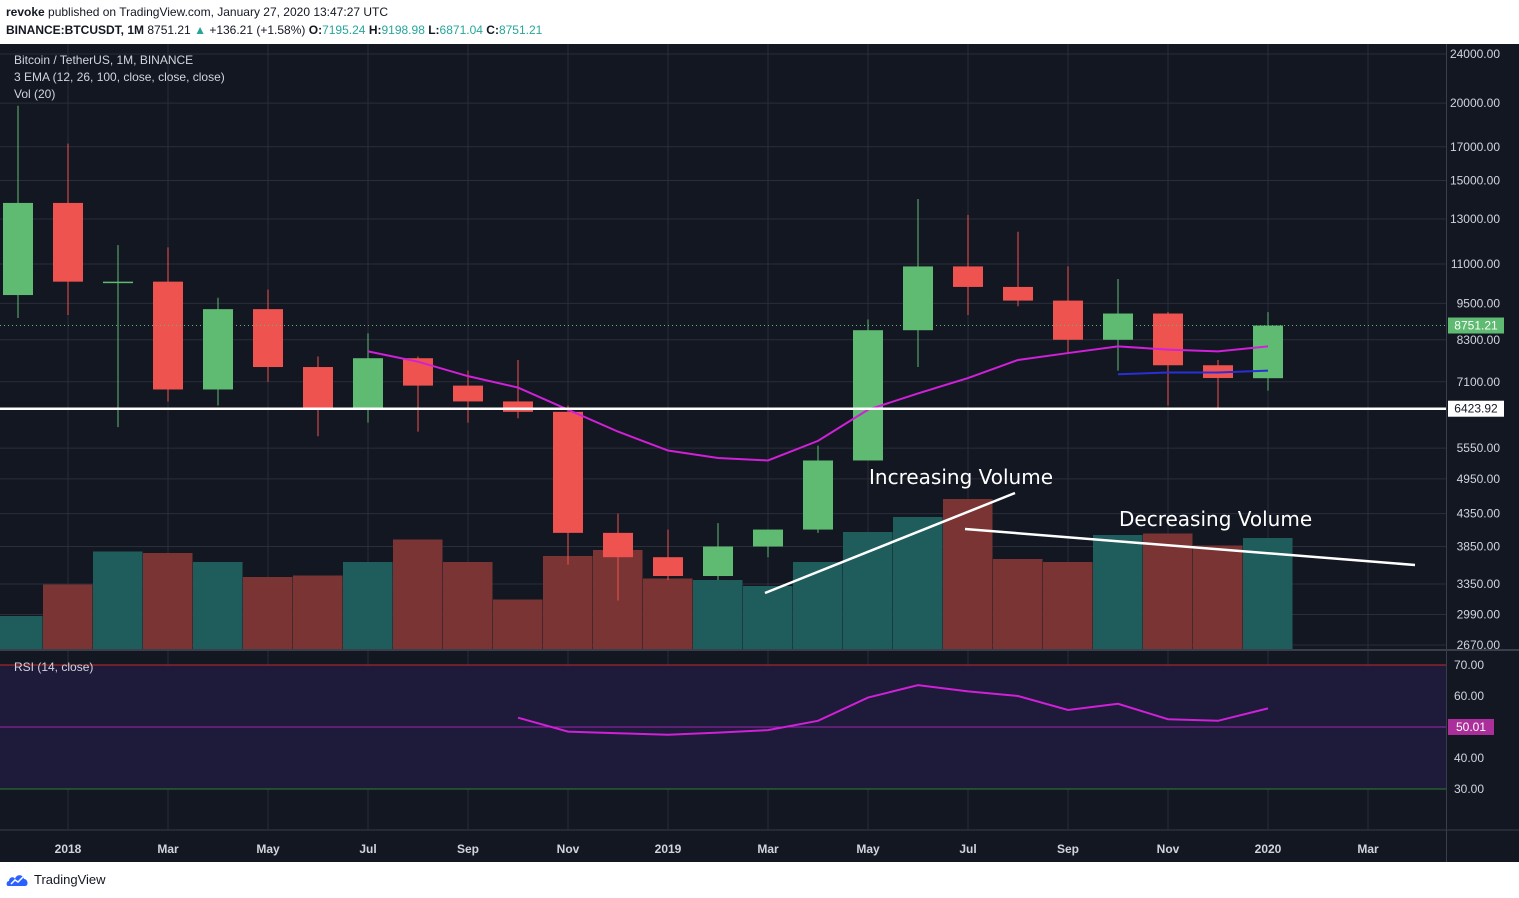  Describe the element at coordinates (75, 30) in the screenshot. I see `symbol: BINANCE:BTCUSDT, 1M` at that location.